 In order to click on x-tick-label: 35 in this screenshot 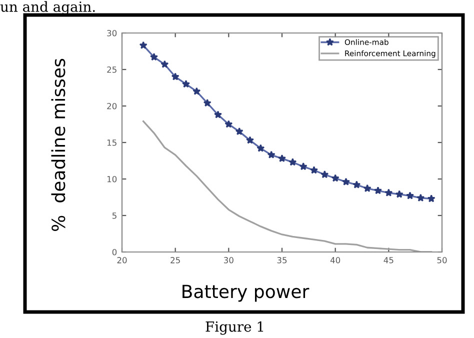, I will do `click(282, 260)`.